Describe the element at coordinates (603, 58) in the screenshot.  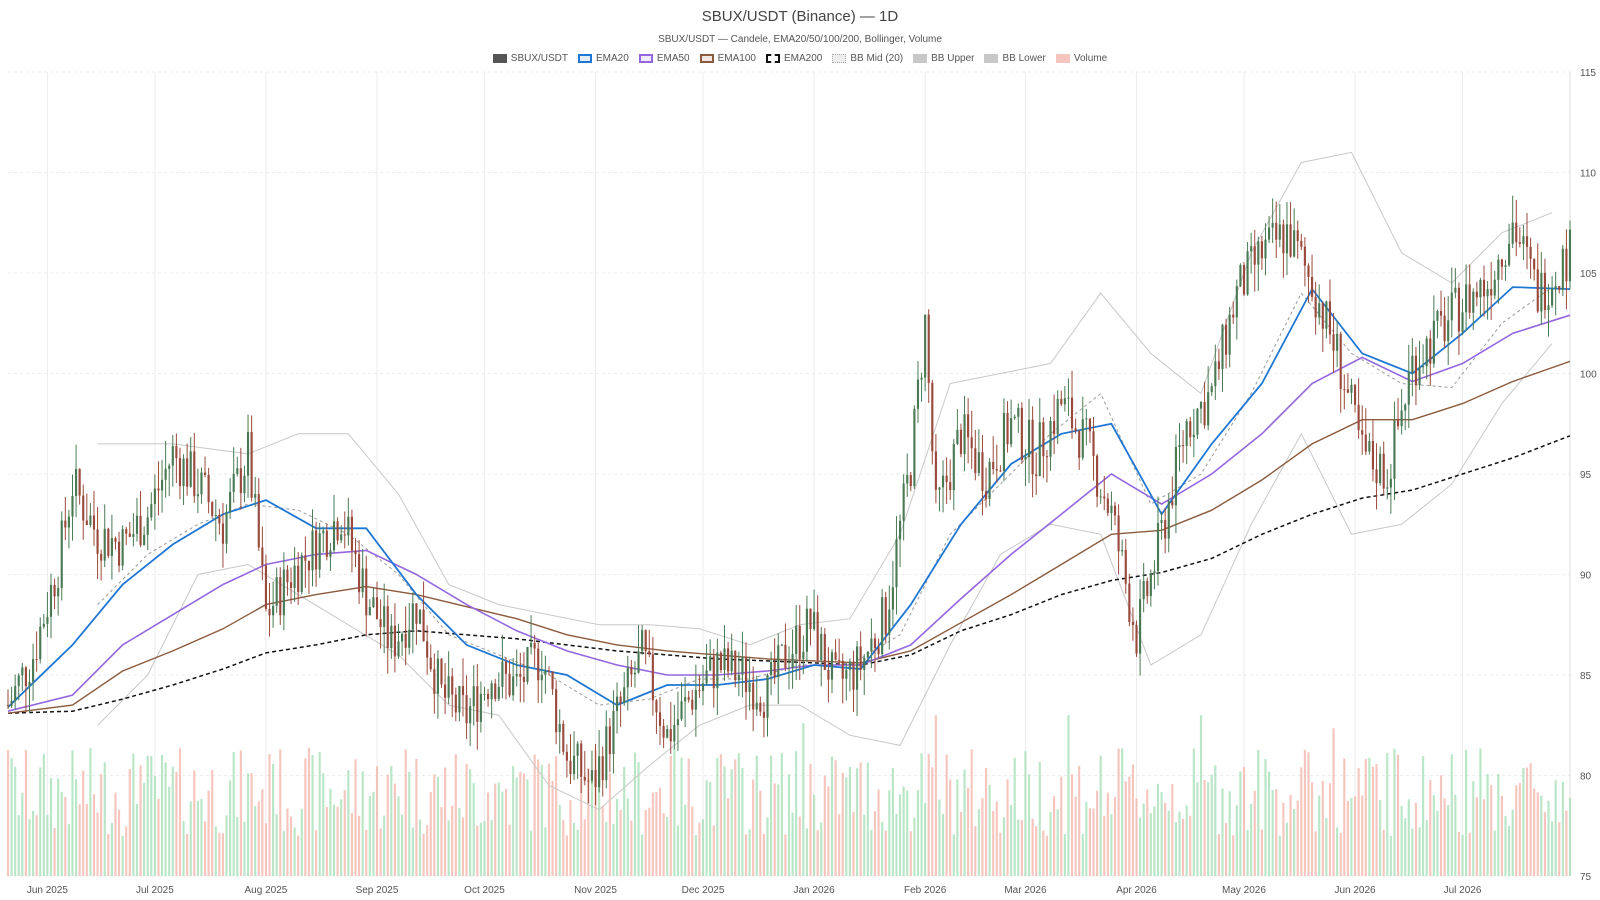
I see `legend-item-ema20: EMA20` at that location.